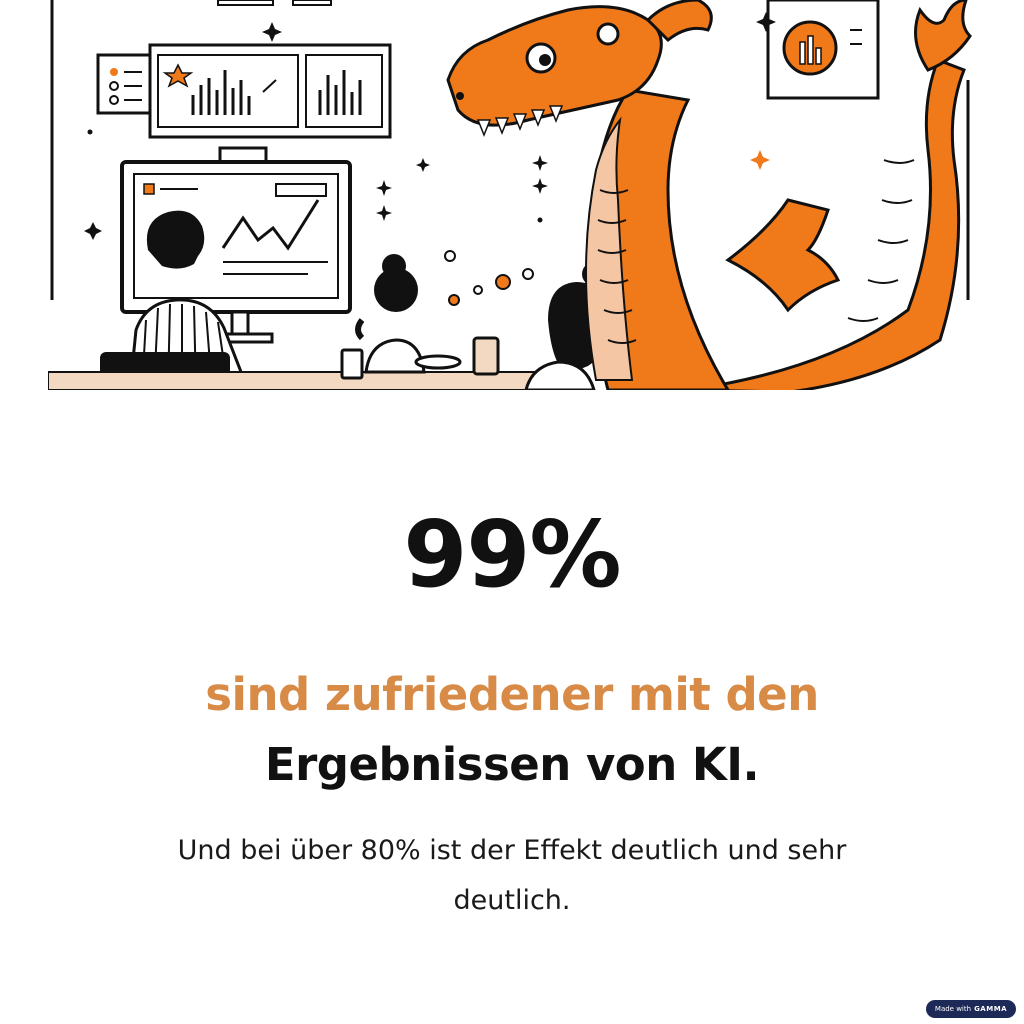 The width and height of the screenshot is (1024, 1024). Describe the element at coordinates (293, 380) in the screenshot. I see `desk` at that location.